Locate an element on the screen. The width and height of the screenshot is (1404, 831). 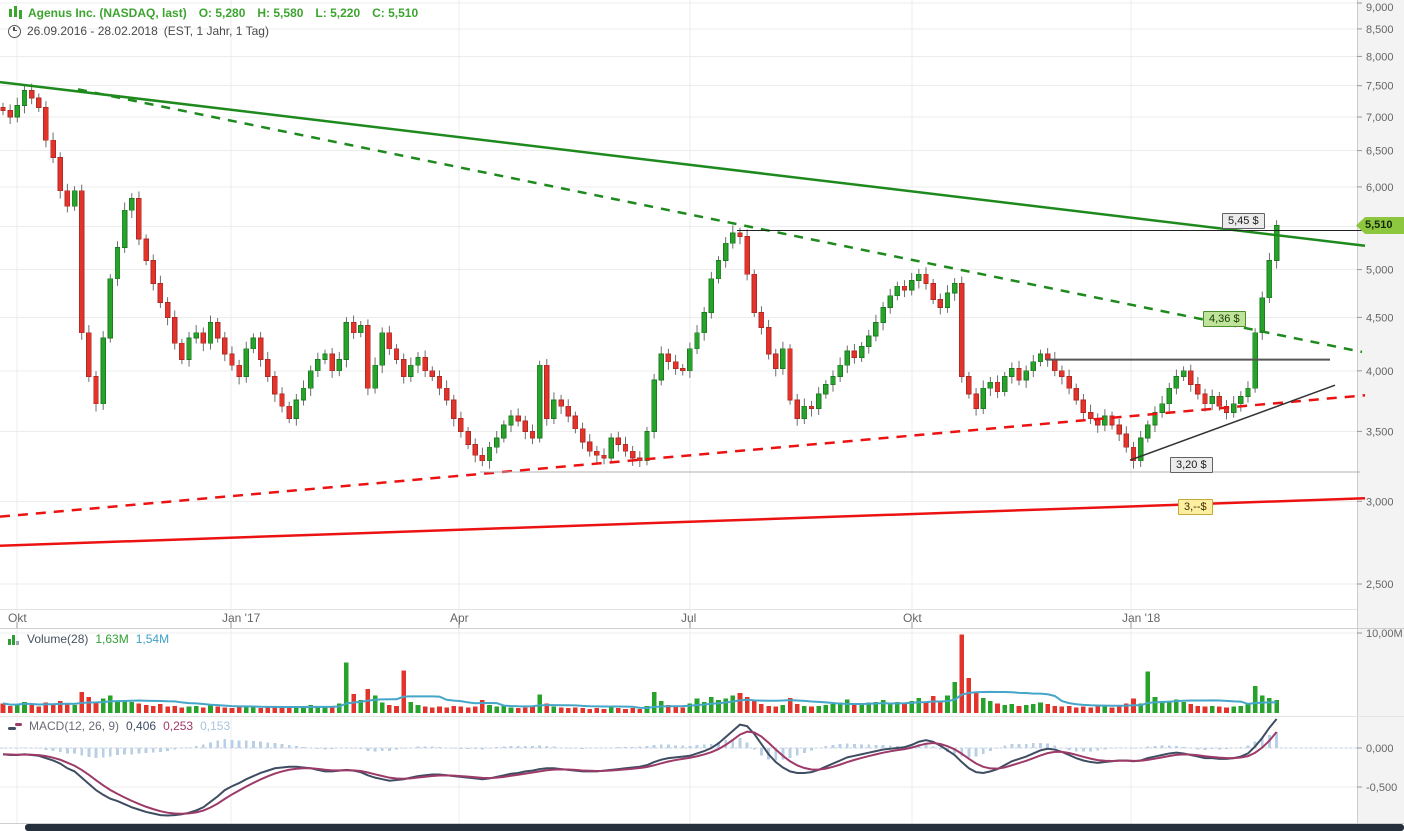
volume-layer is located at coordinates (639, 673).